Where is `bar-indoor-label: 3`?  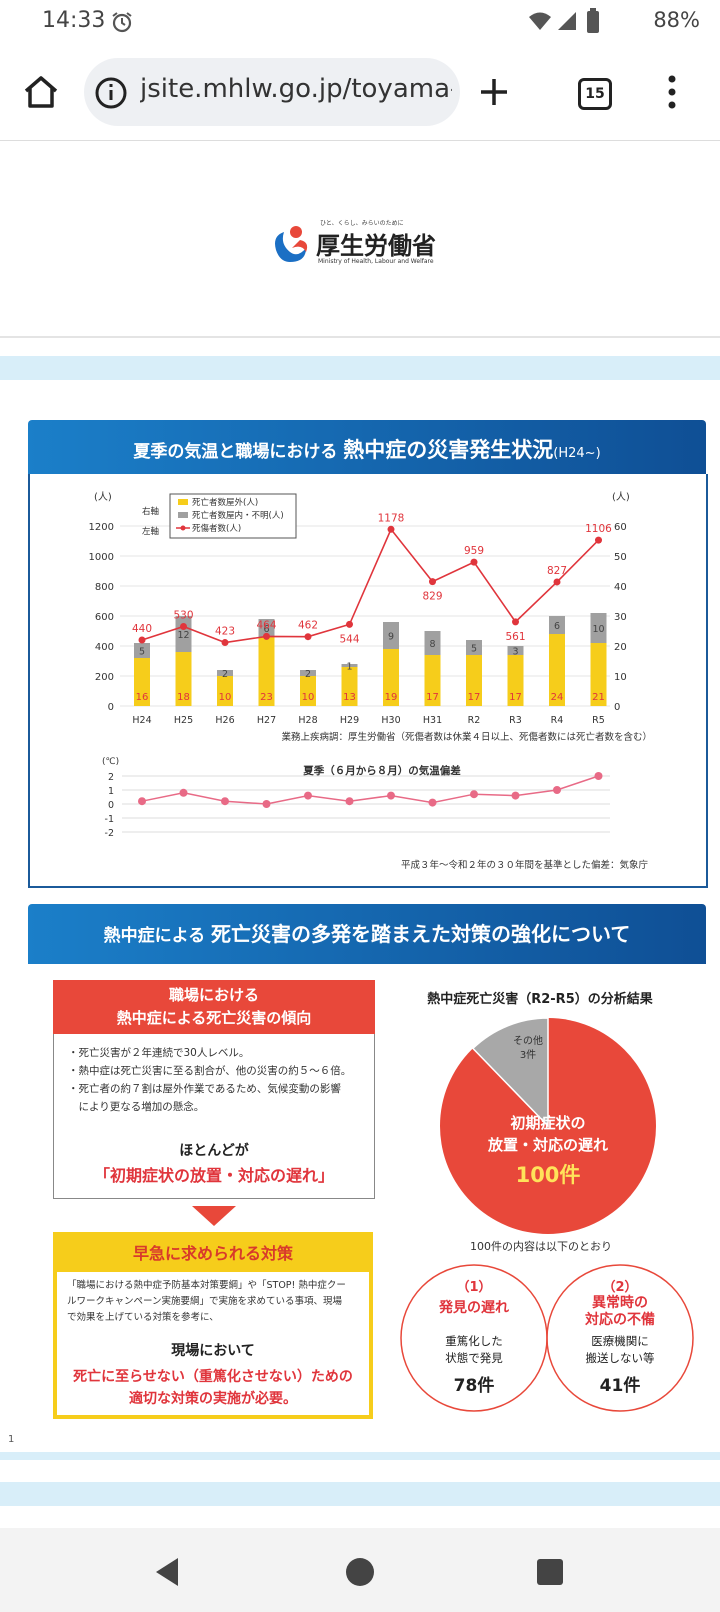 bar-indoor-label: 3 is located at coordinates (515, 652).